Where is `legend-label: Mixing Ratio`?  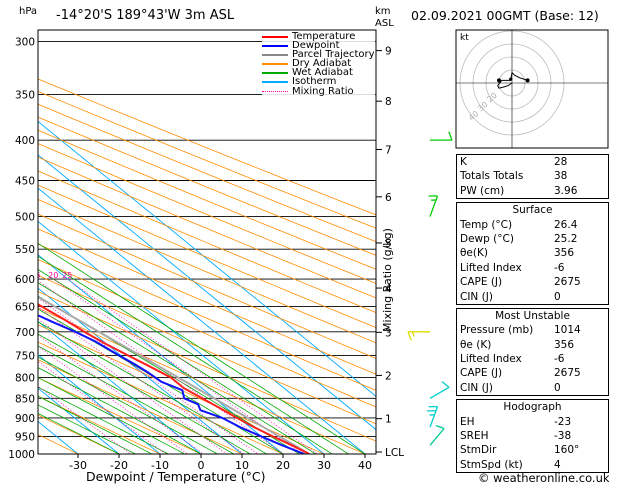
legend-label: Mixing Ratio is located at coordinates (323, 91).